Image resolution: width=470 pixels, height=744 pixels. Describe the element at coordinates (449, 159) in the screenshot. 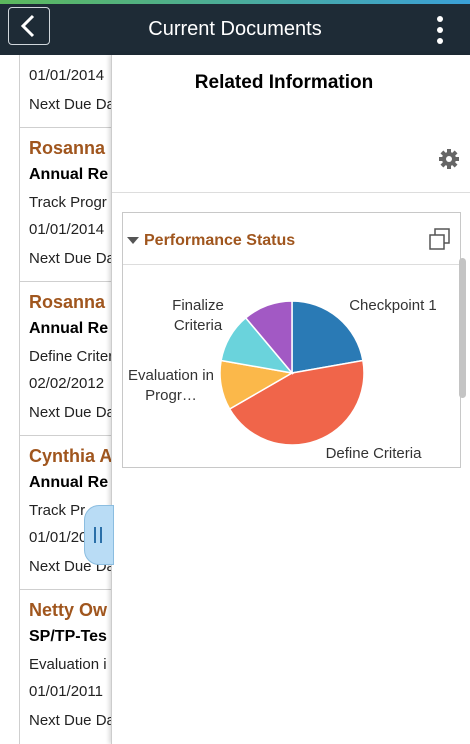

I see `settings-icon` at that location.